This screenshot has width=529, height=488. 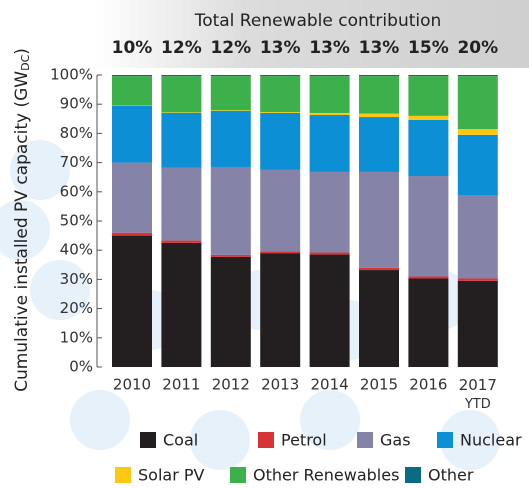 I want to click on y-axis-label: Cumulative installed PV capacity (GWDC), so click(x=22, y=220).